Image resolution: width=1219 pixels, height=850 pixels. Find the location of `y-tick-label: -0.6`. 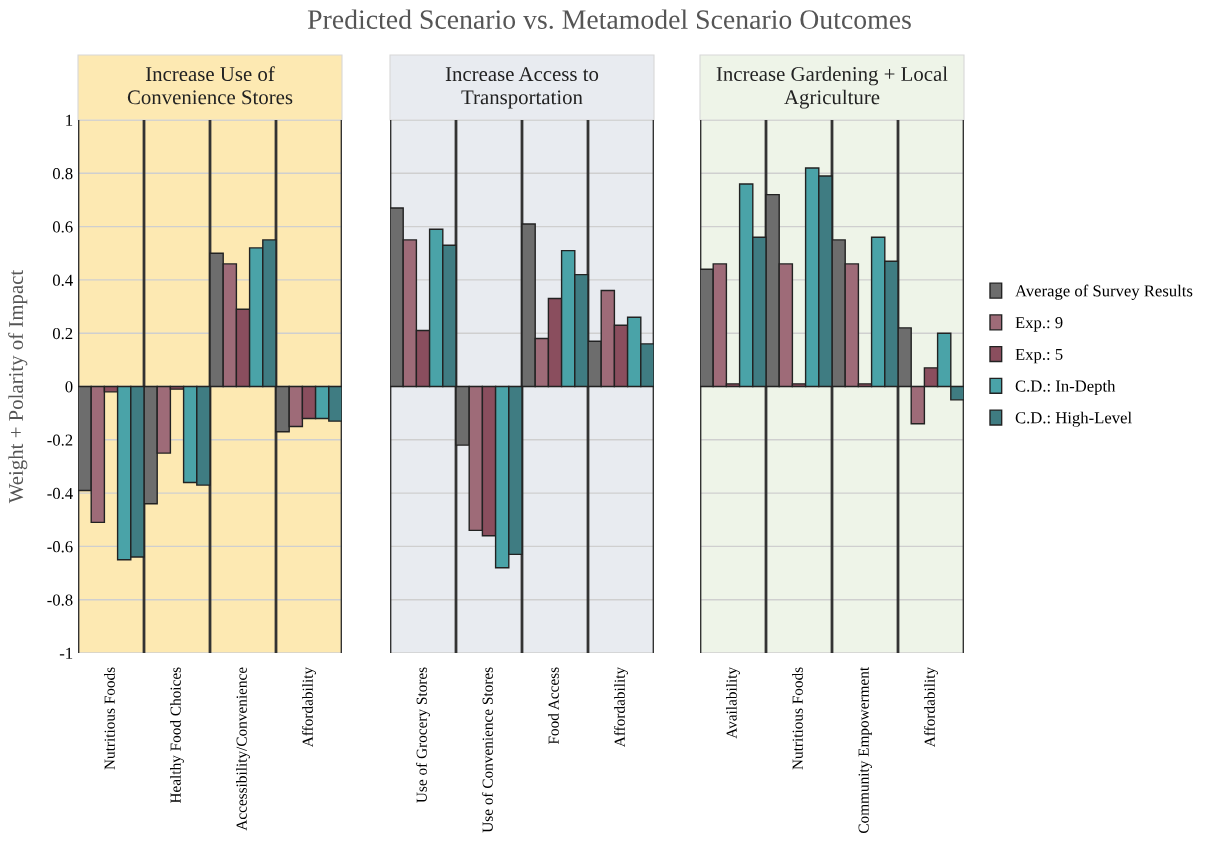

y-tick-label: -0.6 is located at coordinates (60, 547).